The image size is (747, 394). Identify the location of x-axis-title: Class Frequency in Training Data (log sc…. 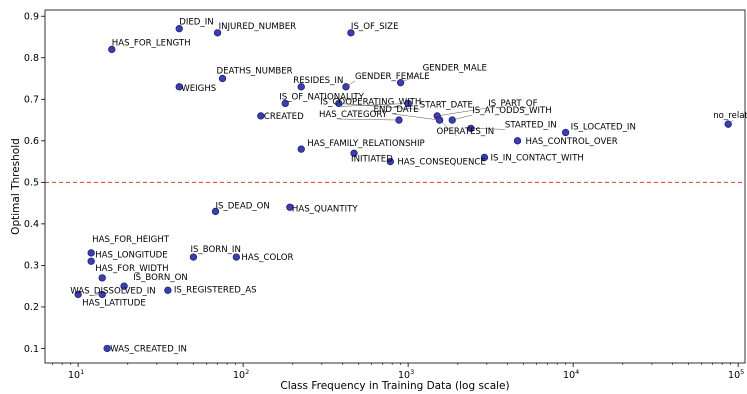
(394, 386).